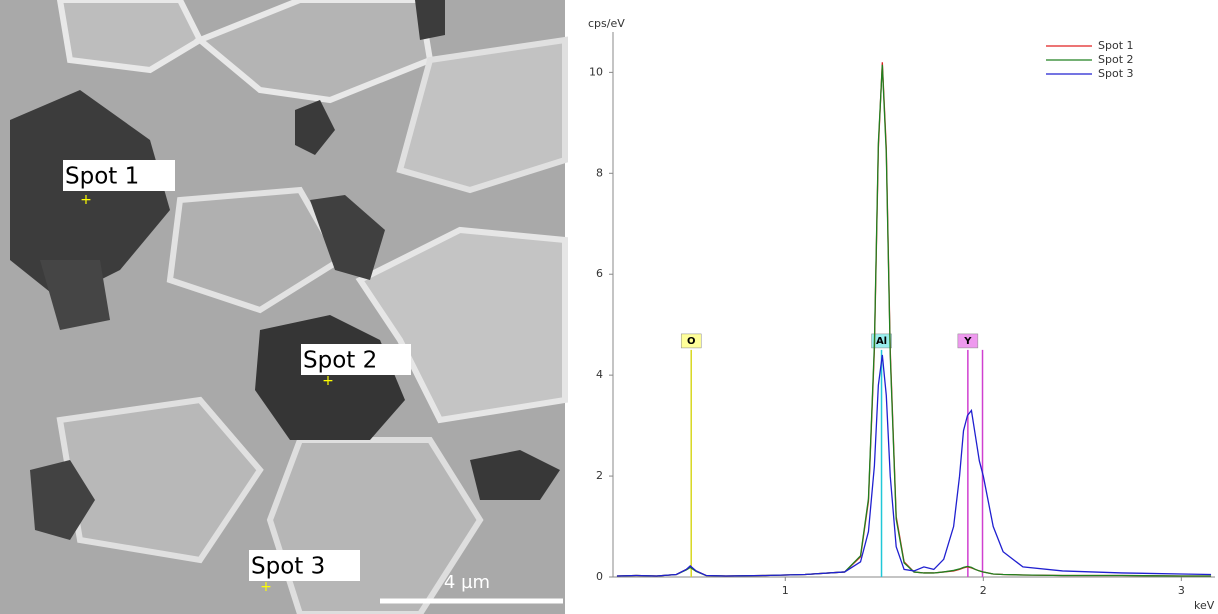 Image resolution: width=1218 pixels, height=614 pixels. Describe the element at coordinates (599, 273) in the screenshot. I see `y-tick-label: 6` at that location.